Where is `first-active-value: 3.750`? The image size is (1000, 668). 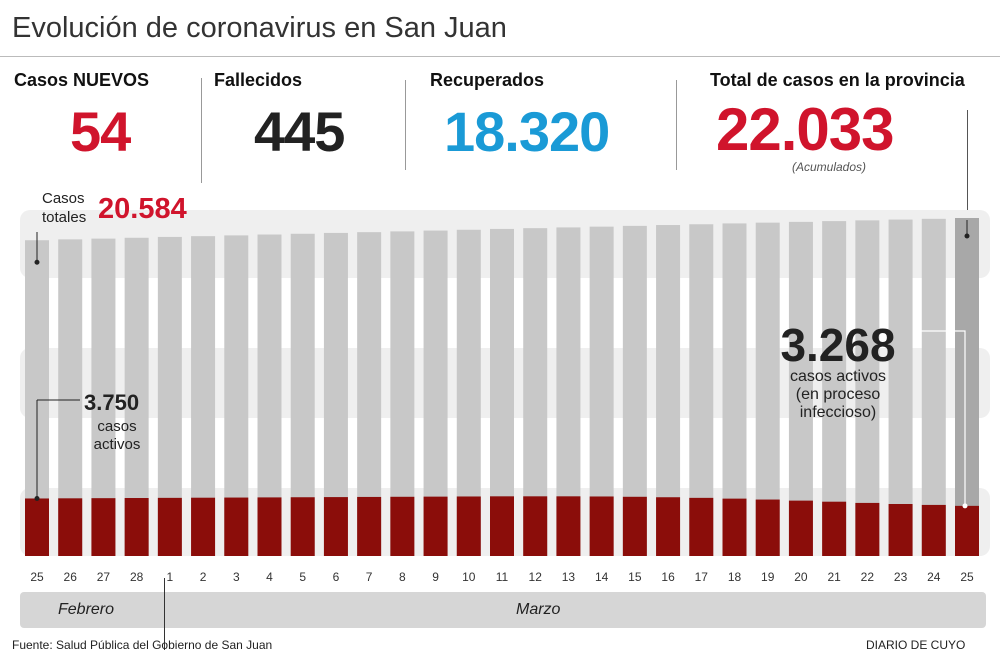 first-active-value: 3.750 is located at coordinates (112, 402).